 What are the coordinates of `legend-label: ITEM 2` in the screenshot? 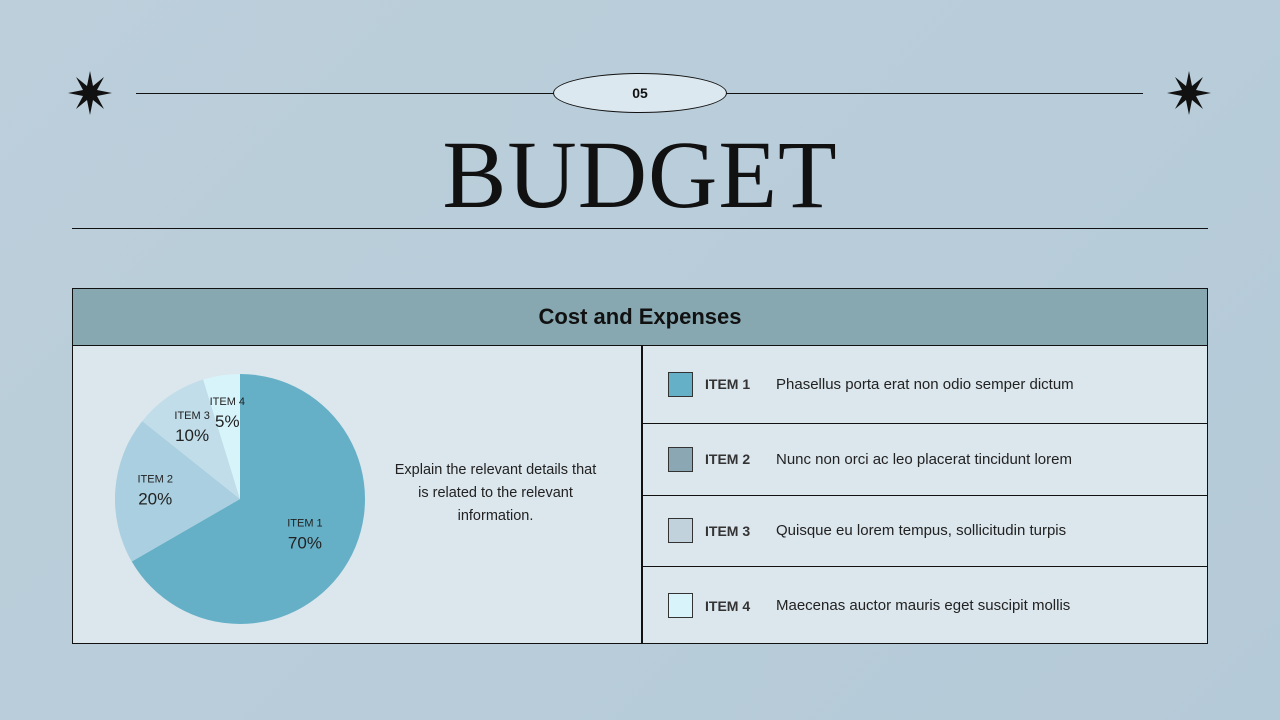 It's located at (728, 459).